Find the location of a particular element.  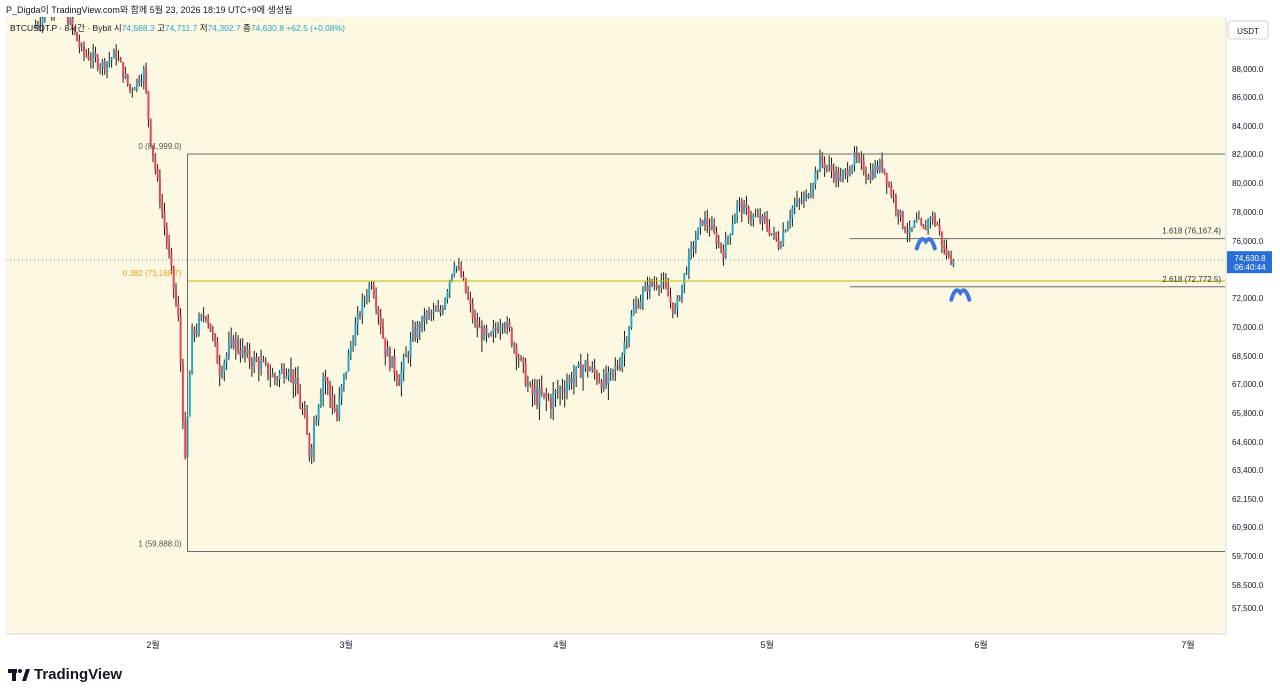

currency-box is located at coordinates (1248, 30).